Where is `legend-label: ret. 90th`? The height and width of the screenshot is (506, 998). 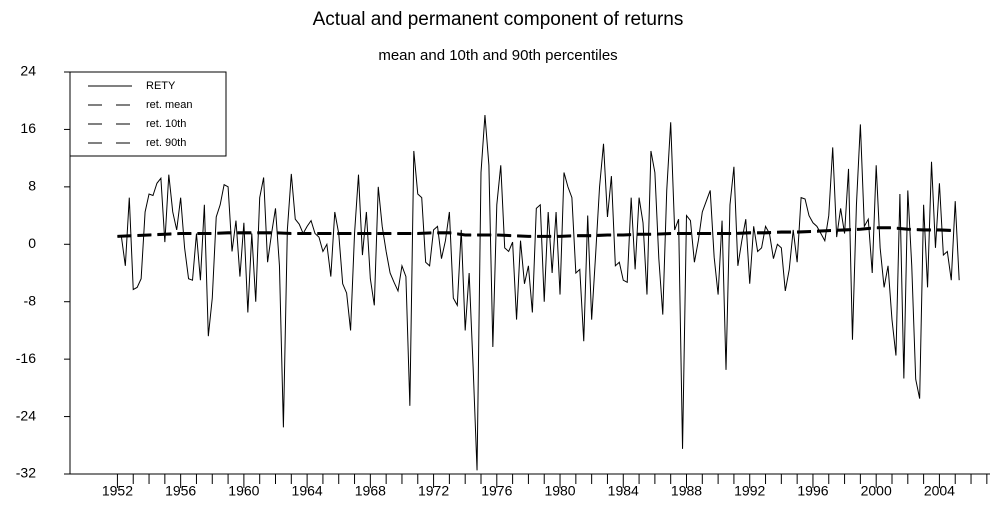 legend-label: ret. 90th is located at coordinates (166, 143).